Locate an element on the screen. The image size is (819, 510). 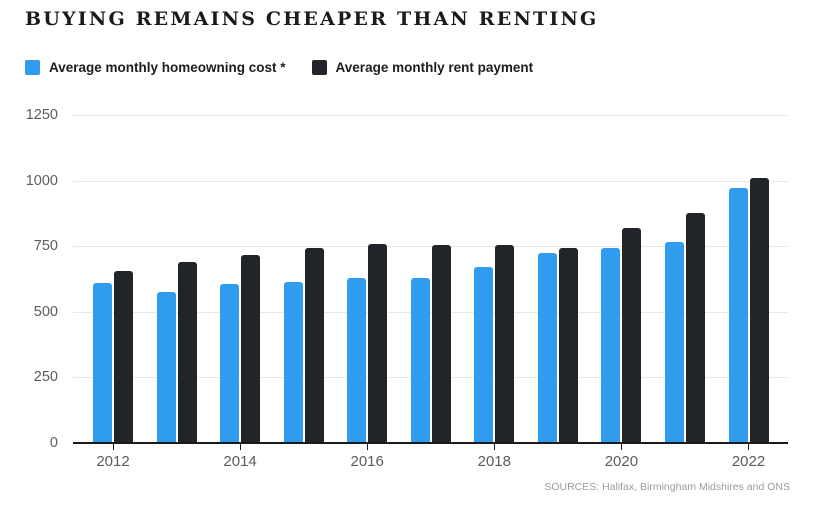
y-axis-label: 250 is located at coordinates (45, 377).